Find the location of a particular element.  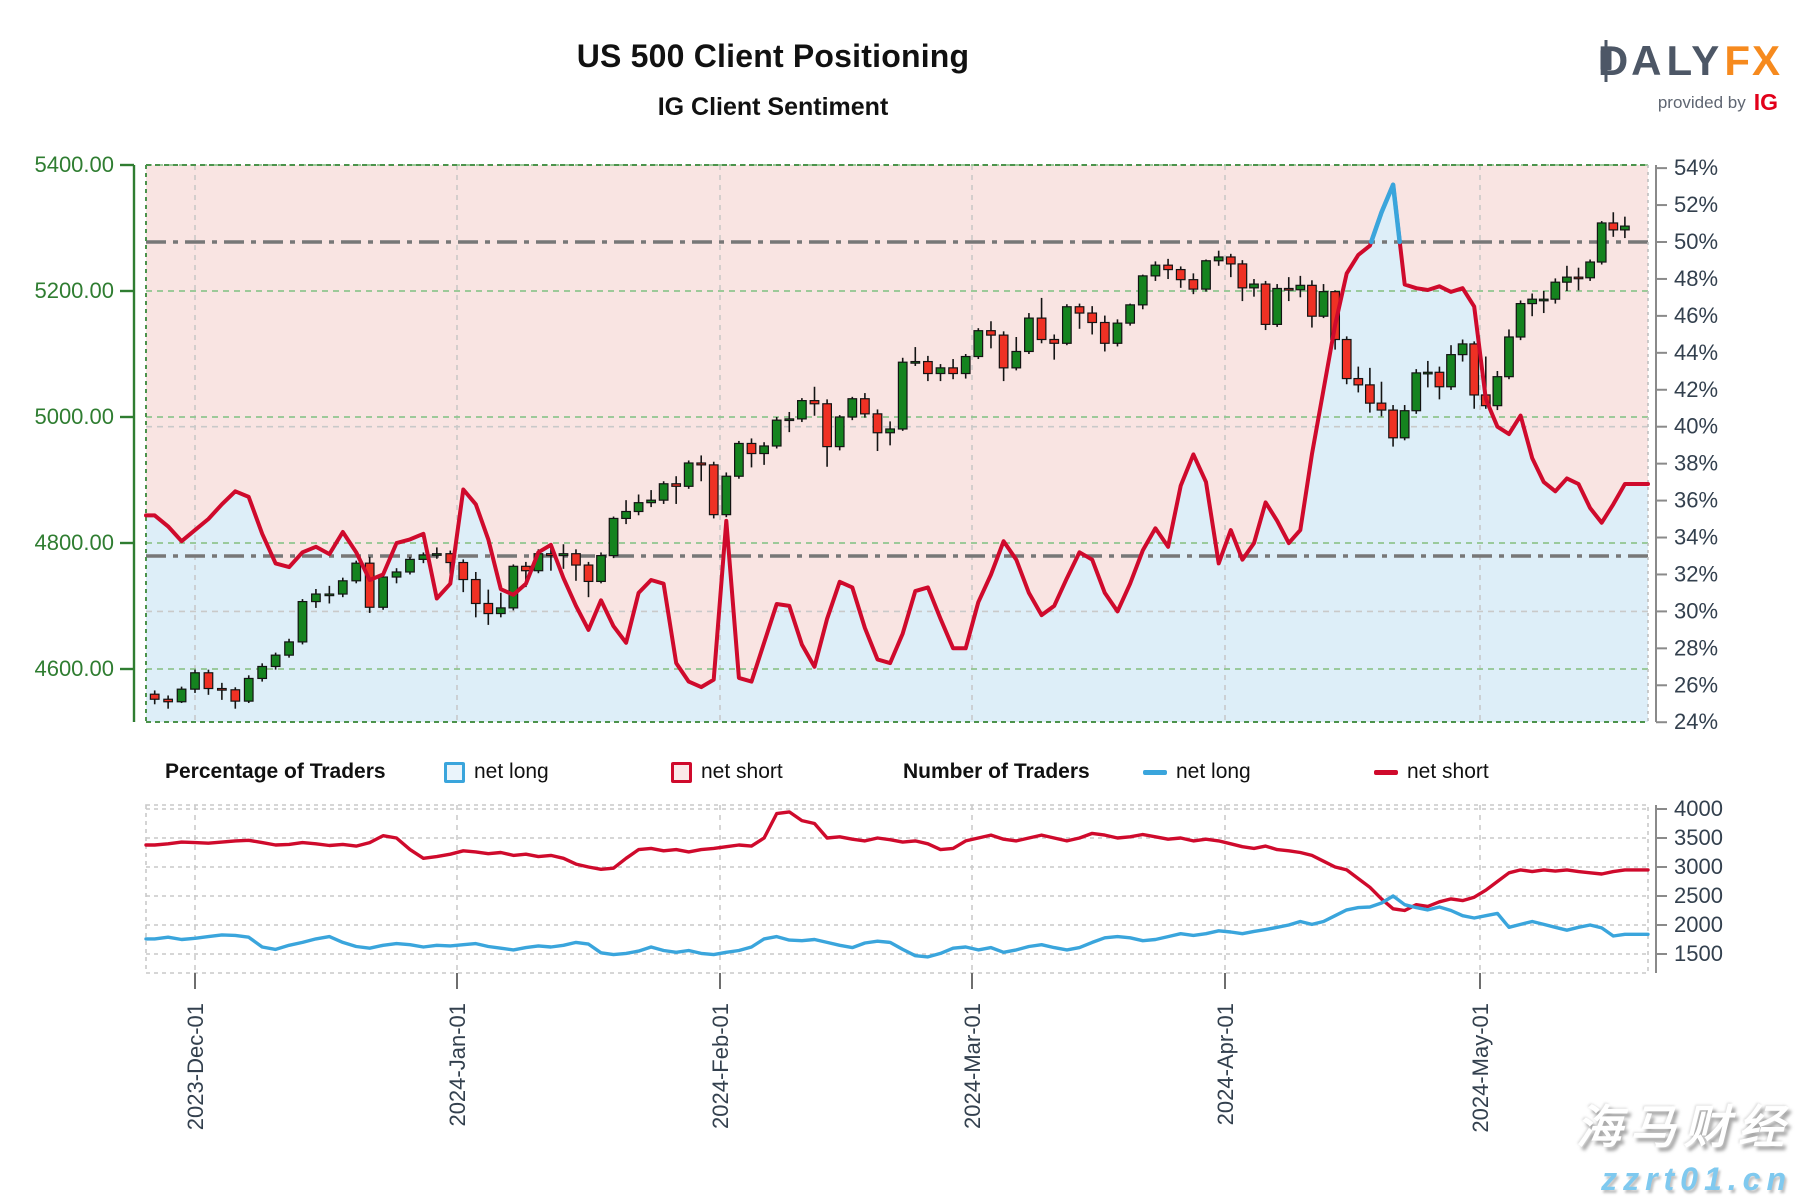

price-tick-label: 5200.00 is located at coordinates (74, 290).